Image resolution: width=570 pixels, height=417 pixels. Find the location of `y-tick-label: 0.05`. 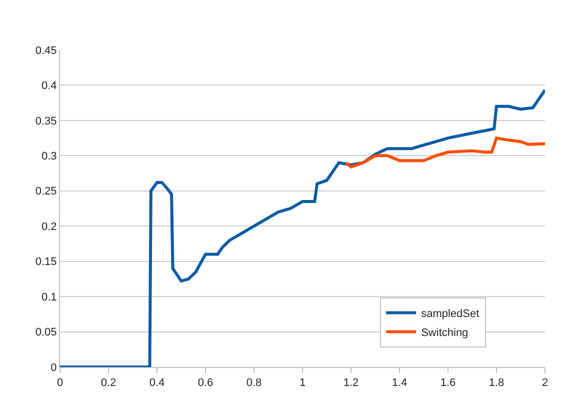

y-tick-label: 0.05 is located at coordinates (46, 332).